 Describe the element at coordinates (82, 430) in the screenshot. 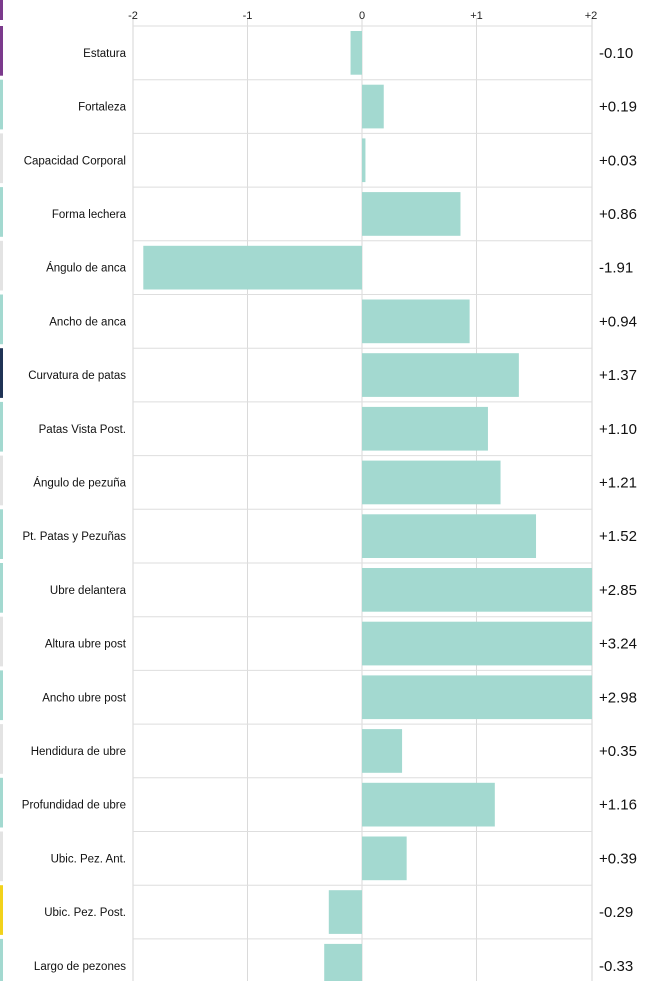

I see `category-label: Patas Vista Post.` at that location.